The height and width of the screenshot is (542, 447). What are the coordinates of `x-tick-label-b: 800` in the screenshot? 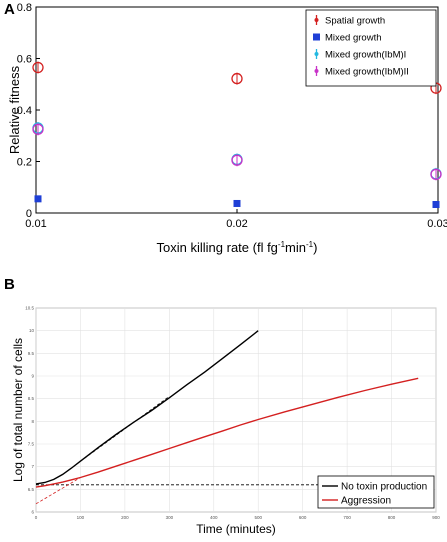 It's located at (392, 517).